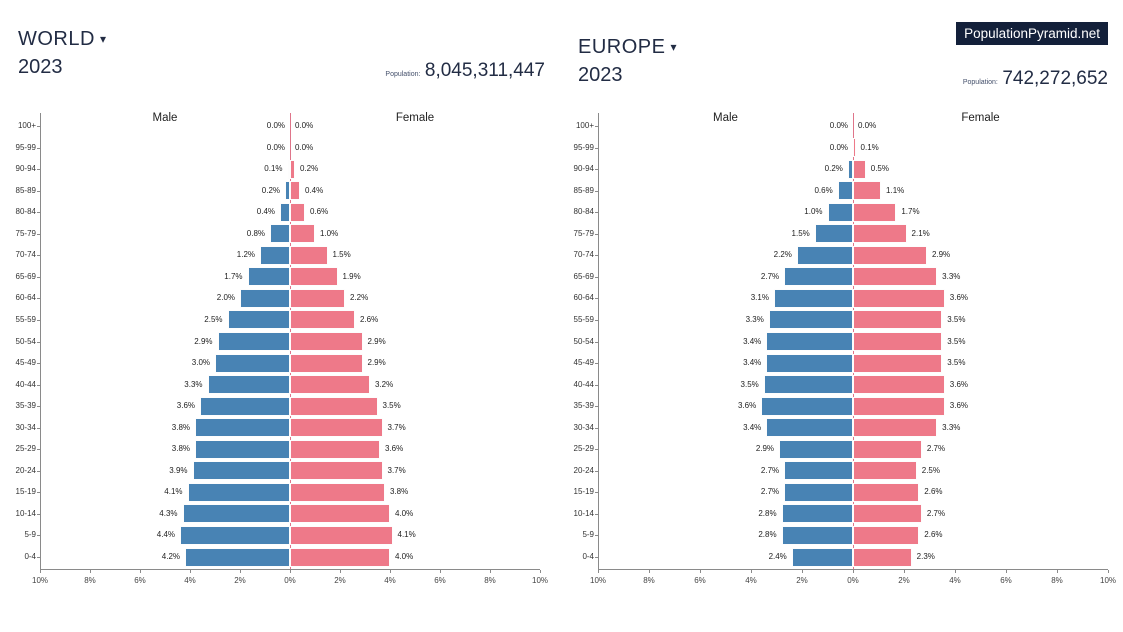 Image resolution: width=1123 pixels, height=632 pixels. What do you see at coordinates (170, 556) in the screenshot?
I see `male-value-label: 4.2%` at bounding box center [170, 556].